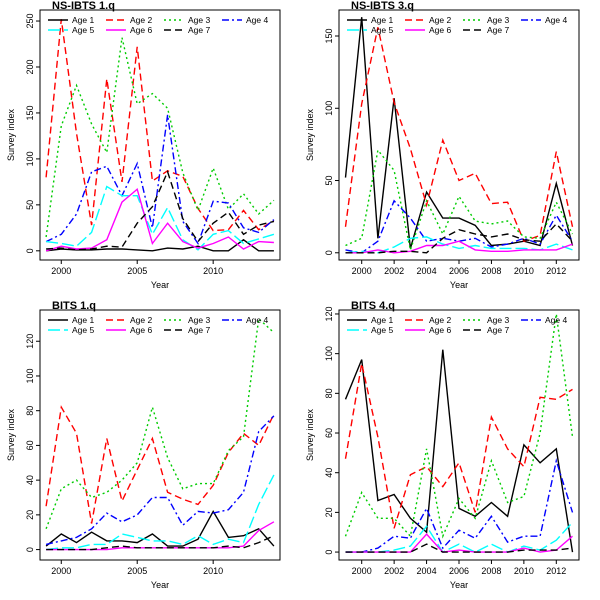 The image size is (600, 600). I want to click on legend-item: Age 4, so click(544, 20).